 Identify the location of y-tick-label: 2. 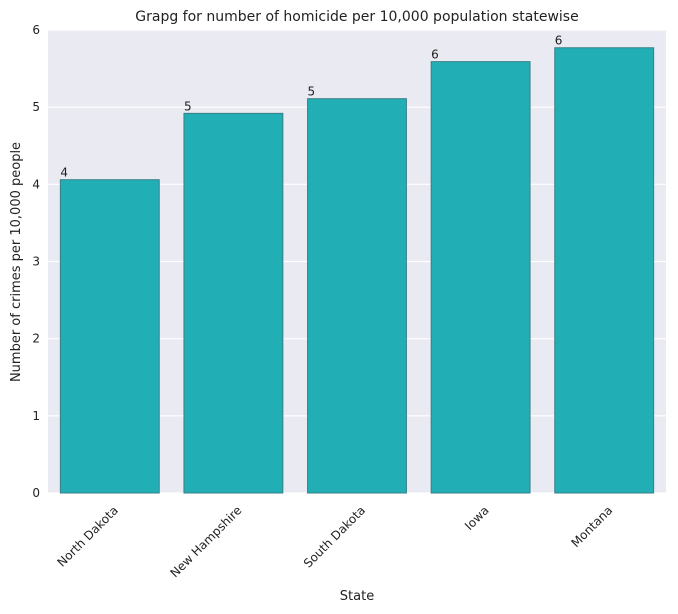
(36, 339).